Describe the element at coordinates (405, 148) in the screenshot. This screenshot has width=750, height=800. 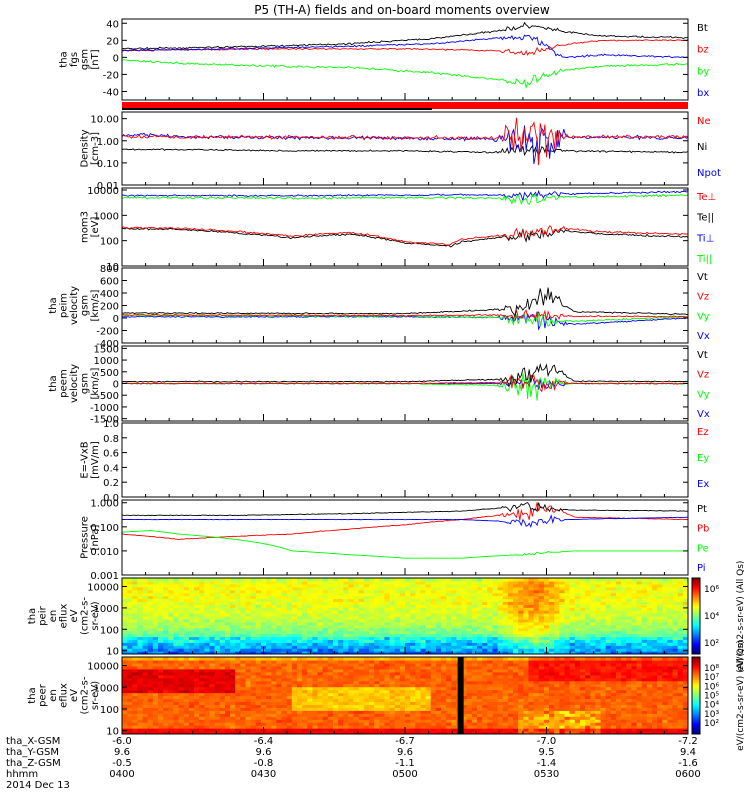
I see `frame-density` at that location.